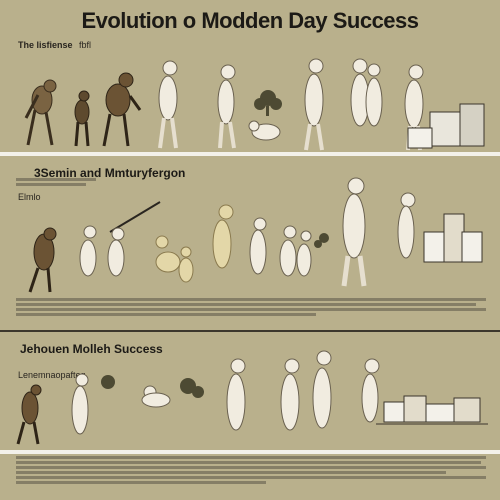  I want to click on panel-3-textblock, so click(251, 470).